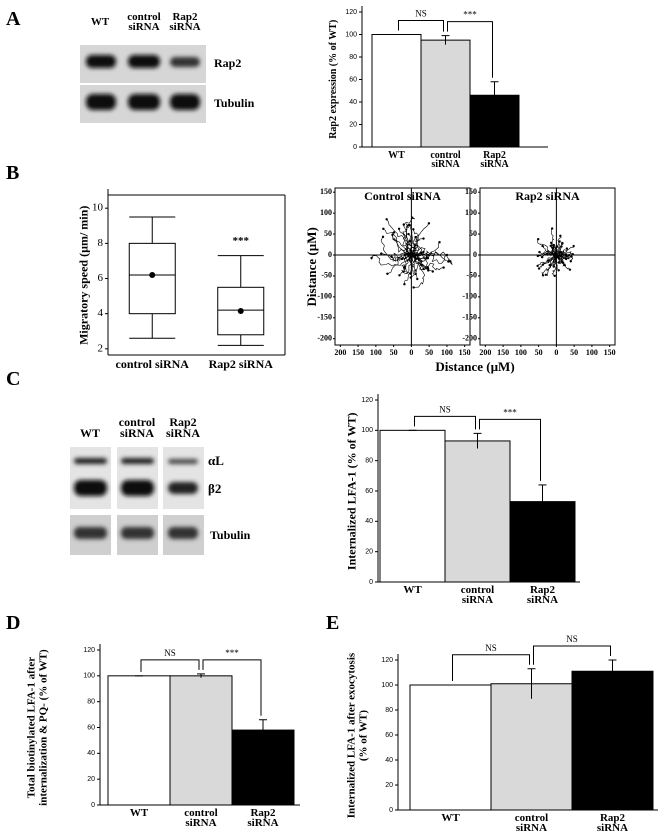 This screenshot has height=837, width=664. I want to click on y-tick-label: 20, so click(369, 552).